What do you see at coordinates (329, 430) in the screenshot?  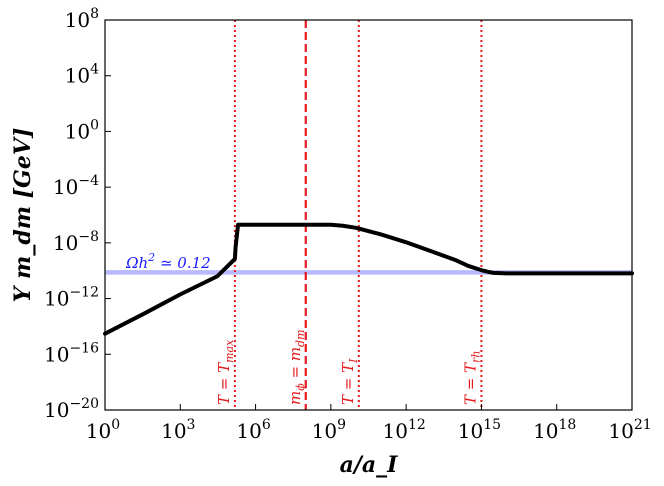 I see `x-tick-label-3: 10⁹` at bounding box center [329, 430].